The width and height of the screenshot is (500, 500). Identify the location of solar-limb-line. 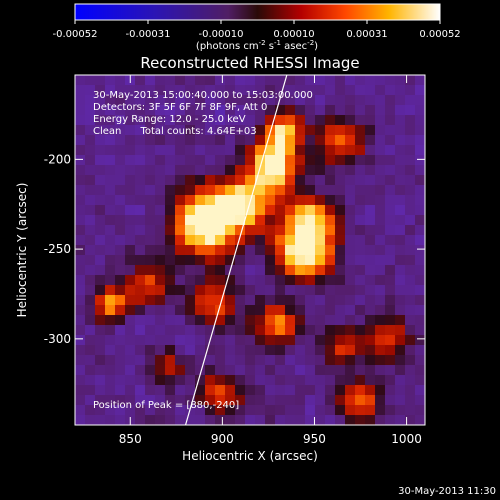
(236, 250).